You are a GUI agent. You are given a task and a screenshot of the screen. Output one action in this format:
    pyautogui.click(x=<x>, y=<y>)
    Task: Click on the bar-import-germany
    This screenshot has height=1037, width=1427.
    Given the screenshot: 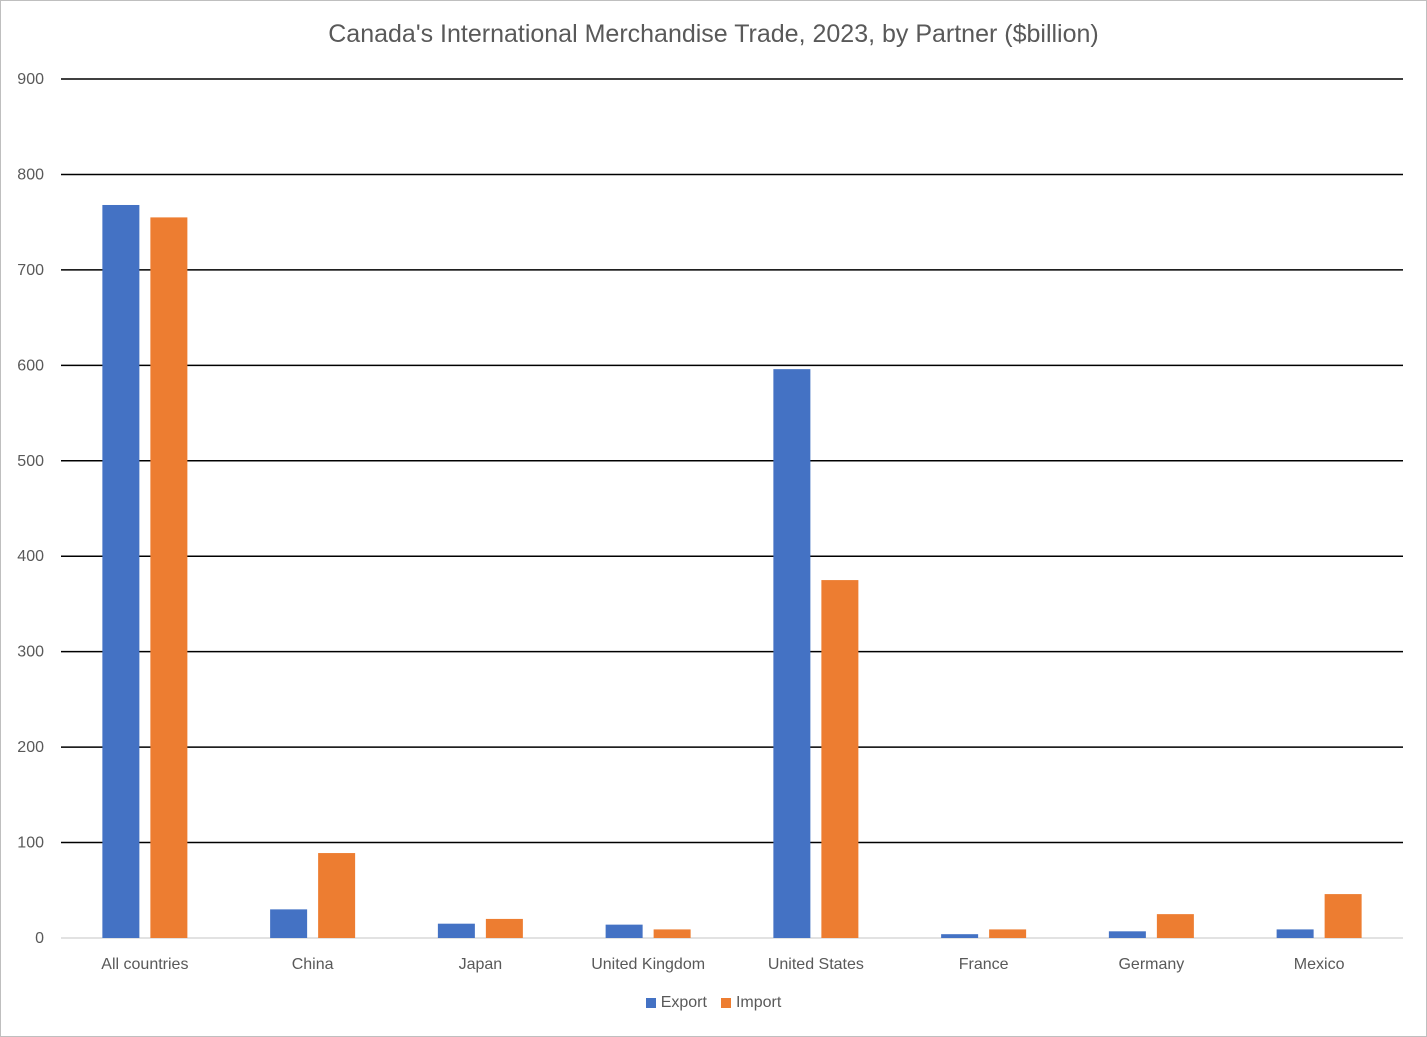 What is the action you would take?
    pyautogui.click(x=1175, y=926)
    